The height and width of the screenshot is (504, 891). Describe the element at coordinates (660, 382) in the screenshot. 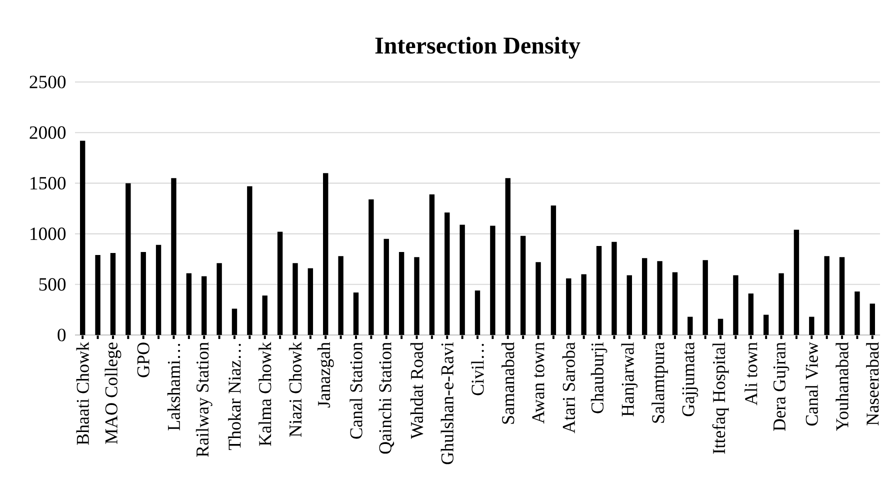

I see `x-tick-label: Salamtpura` at that location.